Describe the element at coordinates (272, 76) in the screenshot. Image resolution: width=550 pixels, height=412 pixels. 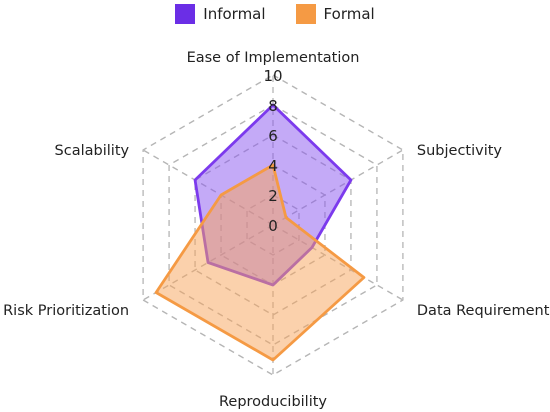
I see `tick-label-10: 10` at that location.